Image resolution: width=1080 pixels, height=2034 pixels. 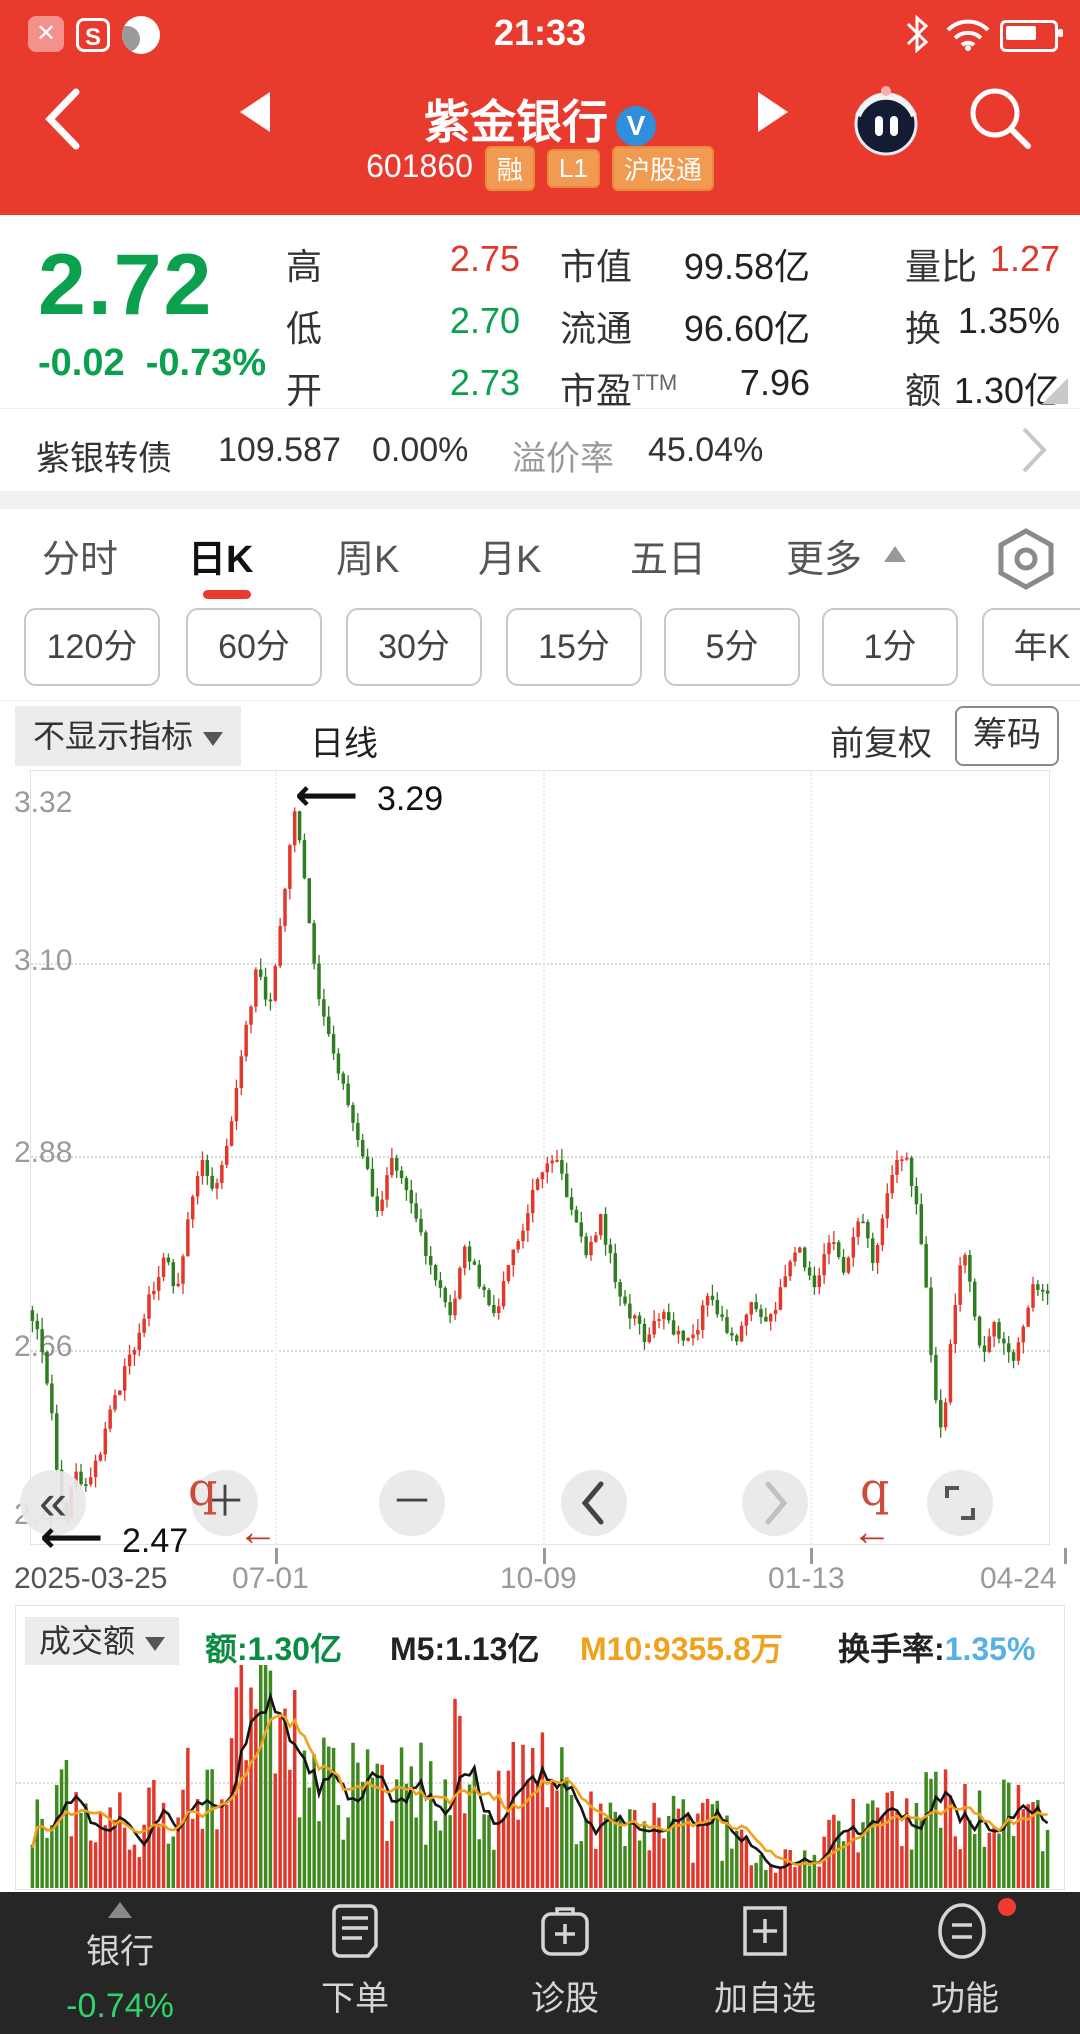 I want to click on bond-name: 紫银转债, so click(x=104, y=459).